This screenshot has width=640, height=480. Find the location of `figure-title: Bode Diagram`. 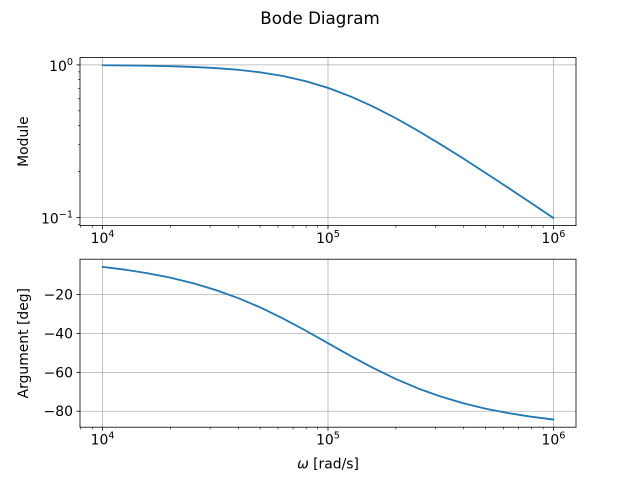

figure-title: Bode Diagram is located at coordinates (320, 18).